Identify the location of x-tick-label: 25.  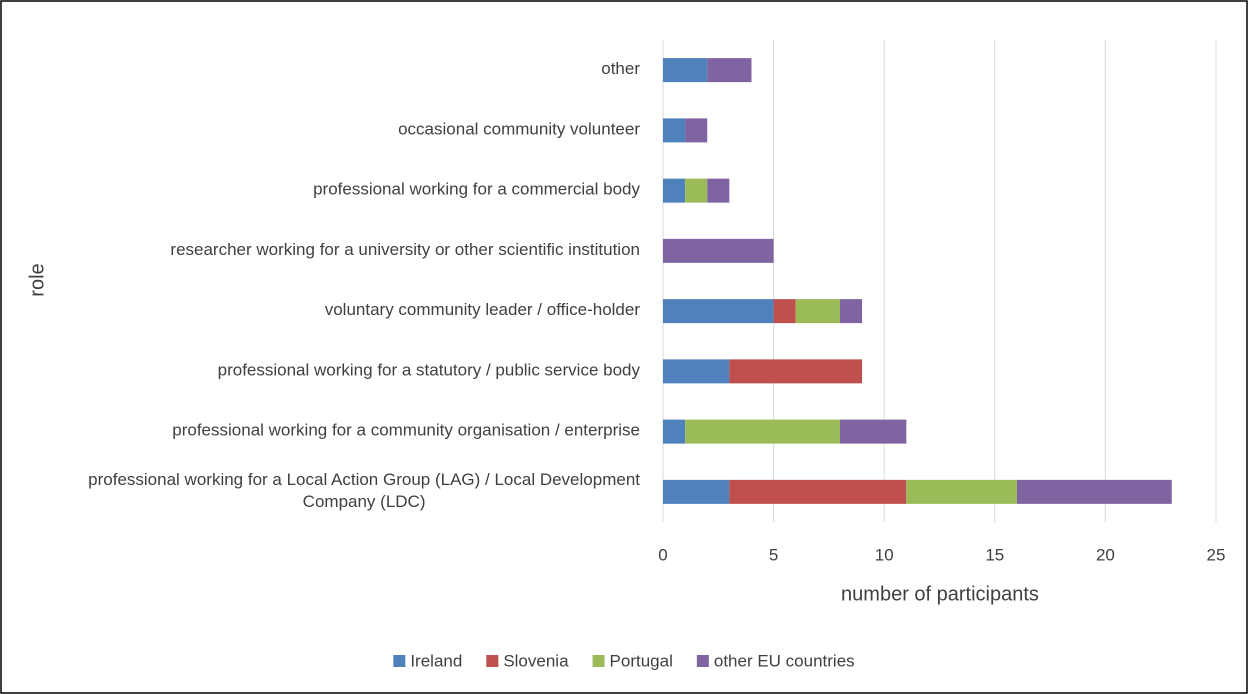
(1216, 554).